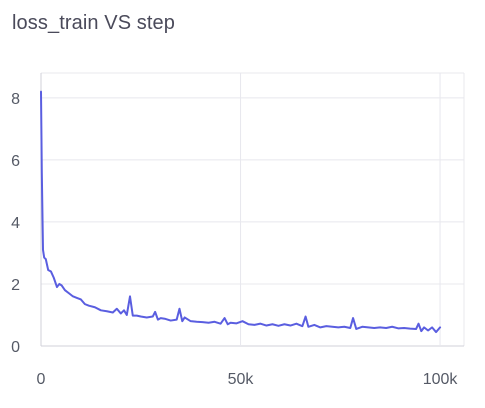 The image size is (485, 408). What do you see at coordinates (15, 161) in the screenshot?
I see `y-tick-label: 6` at bounding box center [15, 161].